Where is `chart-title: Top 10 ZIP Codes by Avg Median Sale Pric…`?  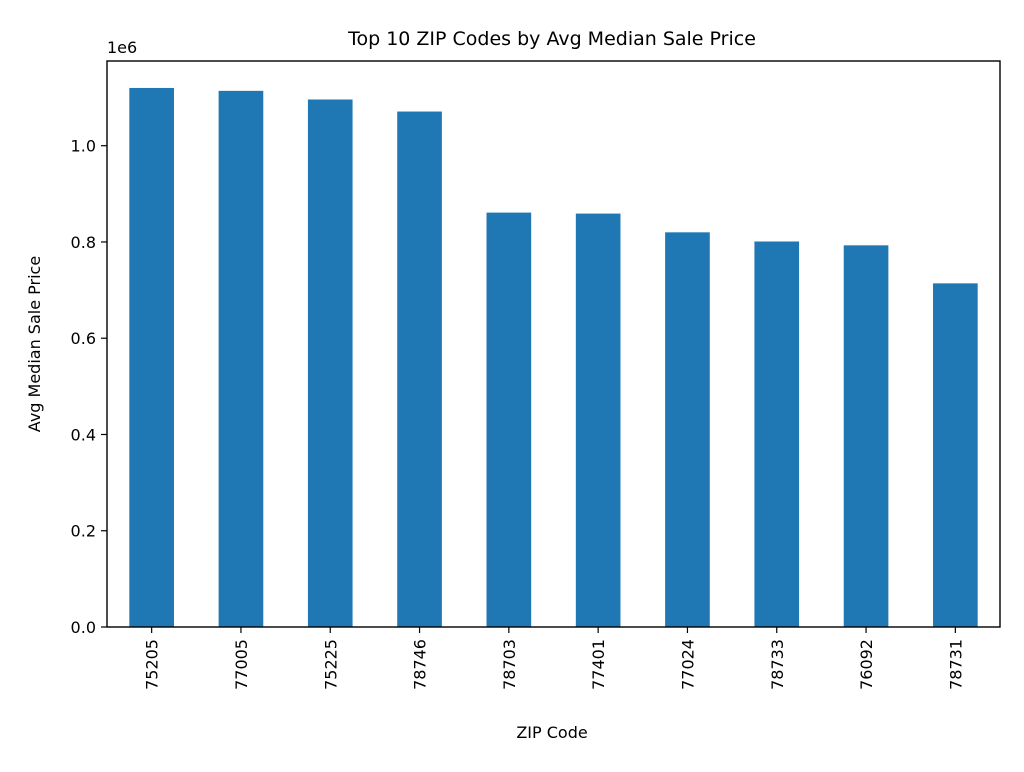 chart-title: Top 10 ZIP Codes by Avg Median Sale Pric… is located at coordinates (551, 39).